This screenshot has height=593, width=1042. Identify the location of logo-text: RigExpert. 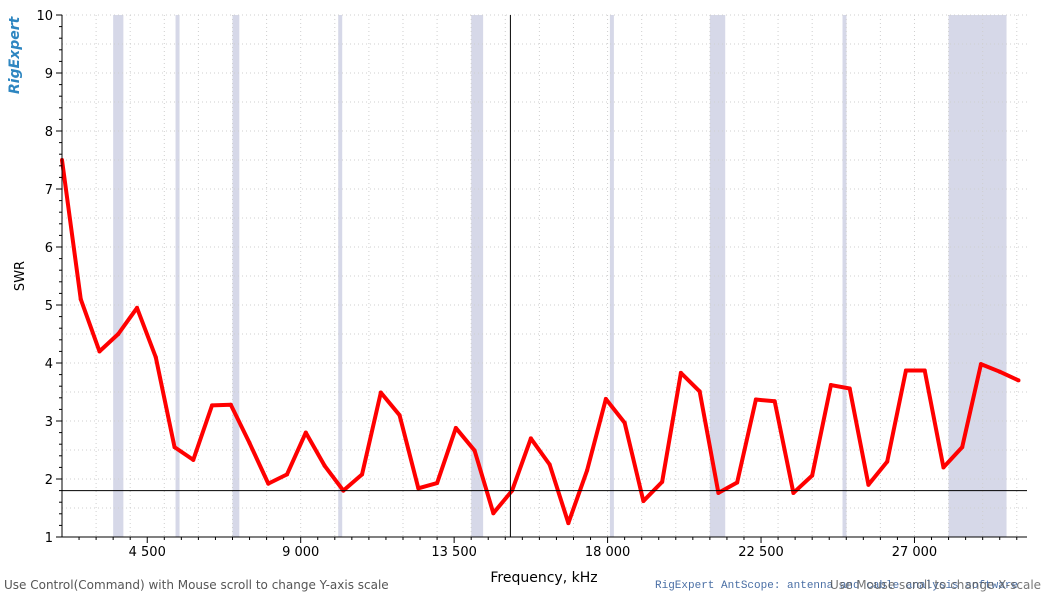
(15, 54).